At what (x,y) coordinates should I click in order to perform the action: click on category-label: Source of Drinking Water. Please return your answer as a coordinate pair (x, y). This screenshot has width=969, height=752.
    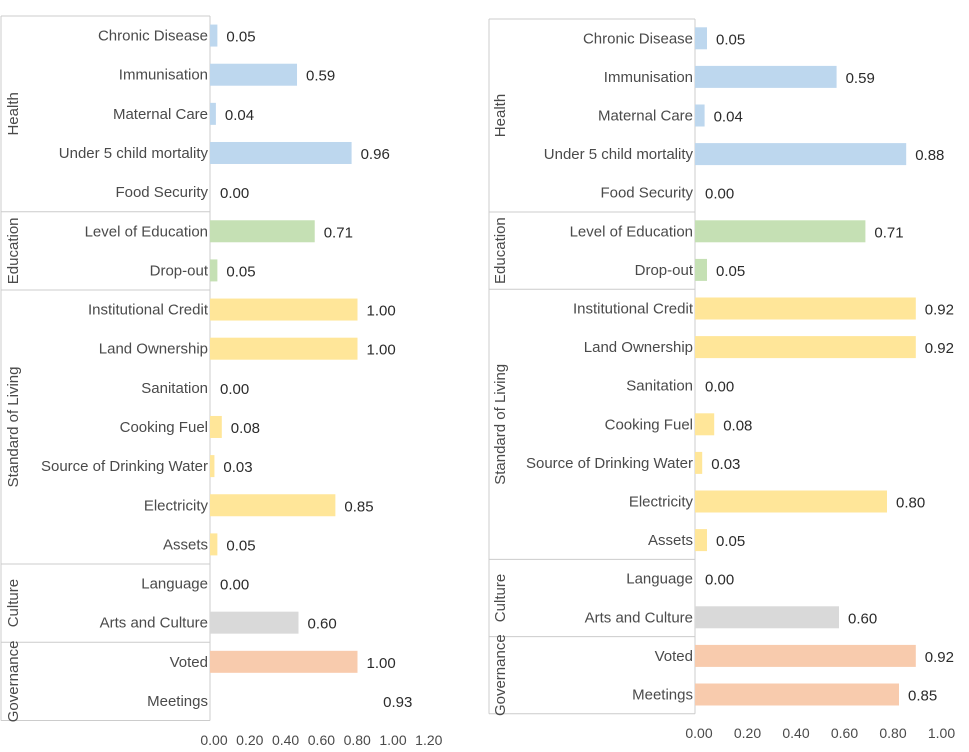
    Looking at the image, I should click on (124, 466).